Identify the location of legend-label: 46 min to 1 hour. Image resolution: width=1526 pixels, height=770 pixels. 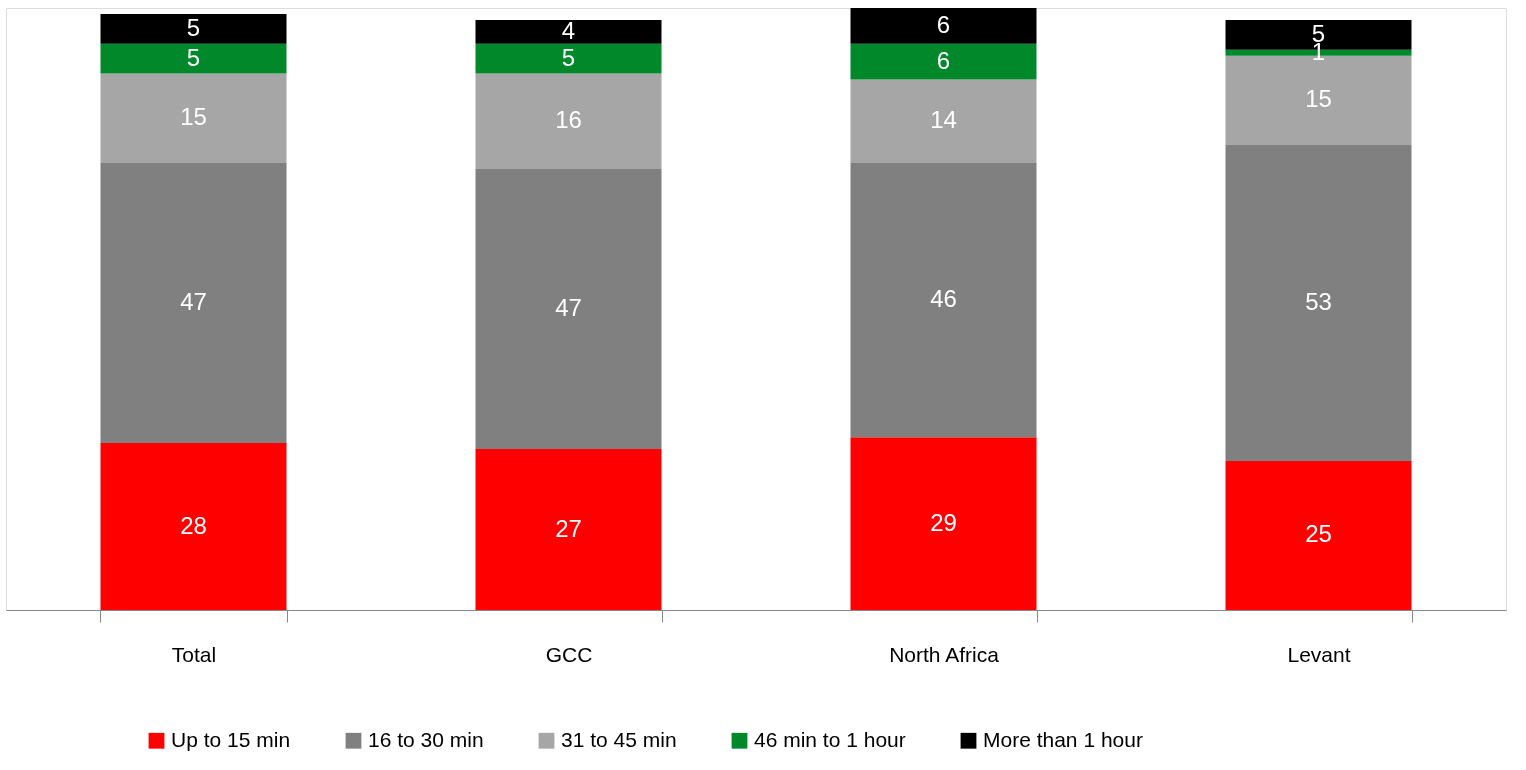
(830, 739).